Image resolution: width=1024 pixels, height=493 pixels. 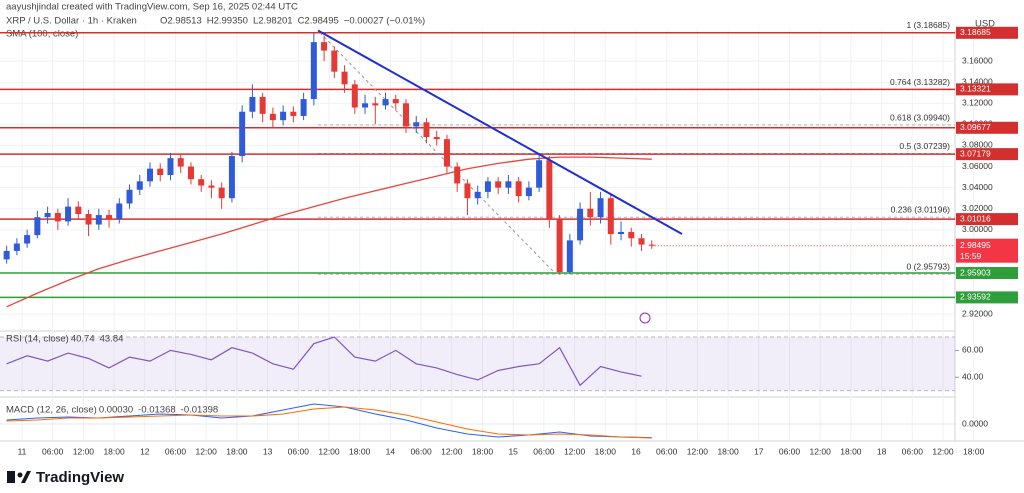 I want to click on fib-label: 0.764 (3.13282), so click(x=920, y=82).